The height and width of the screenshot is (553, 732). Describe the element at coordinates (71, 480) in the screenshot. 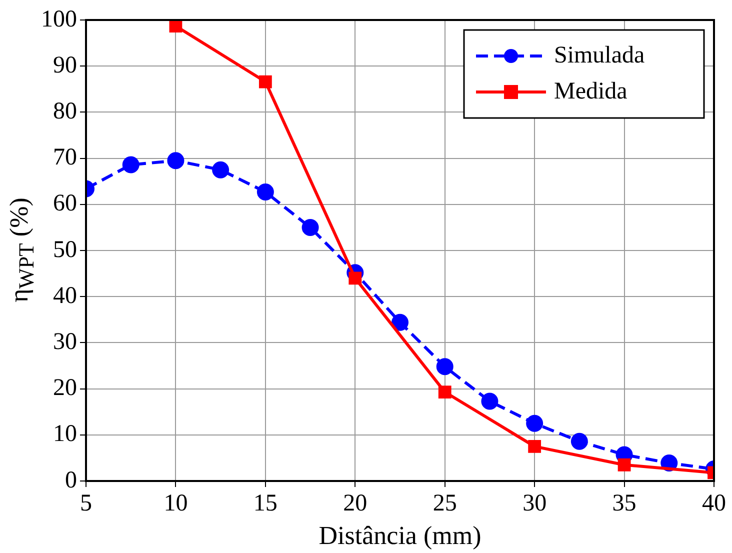

I see `y-tick-label: 0` at that location.